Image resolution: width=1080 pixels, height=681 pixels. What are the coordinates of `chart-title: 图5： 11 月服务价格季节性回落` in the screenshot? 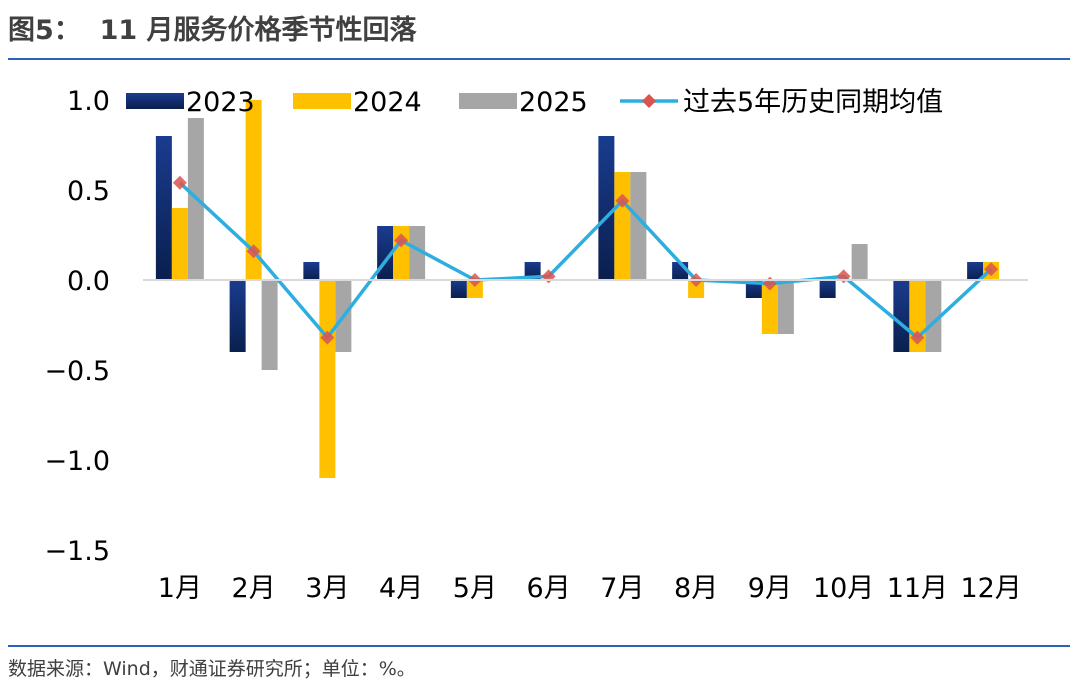 It's located at (212, 30).